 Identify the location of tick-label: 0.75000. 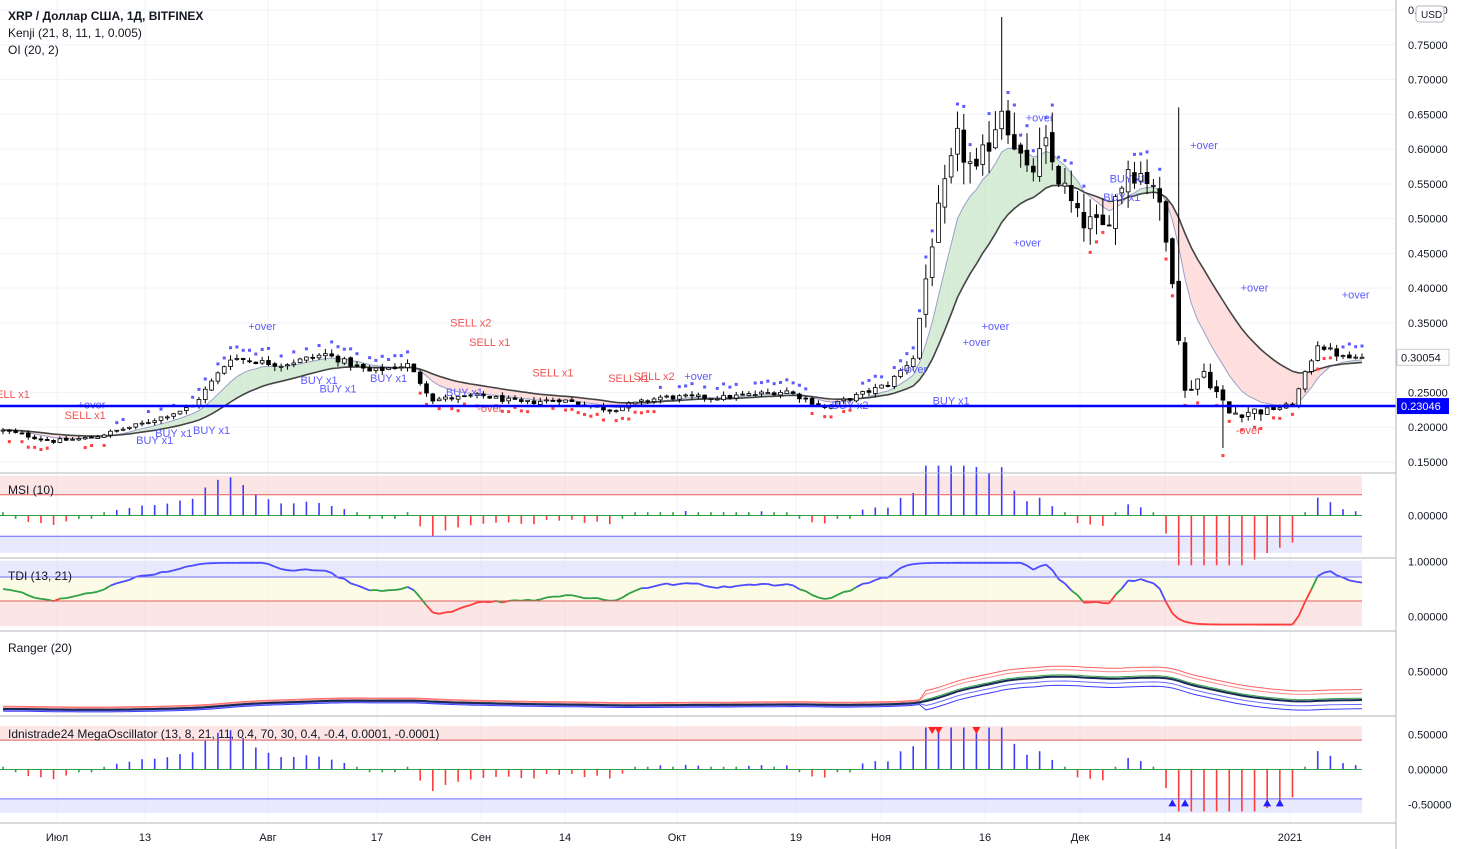
(1428, 46).